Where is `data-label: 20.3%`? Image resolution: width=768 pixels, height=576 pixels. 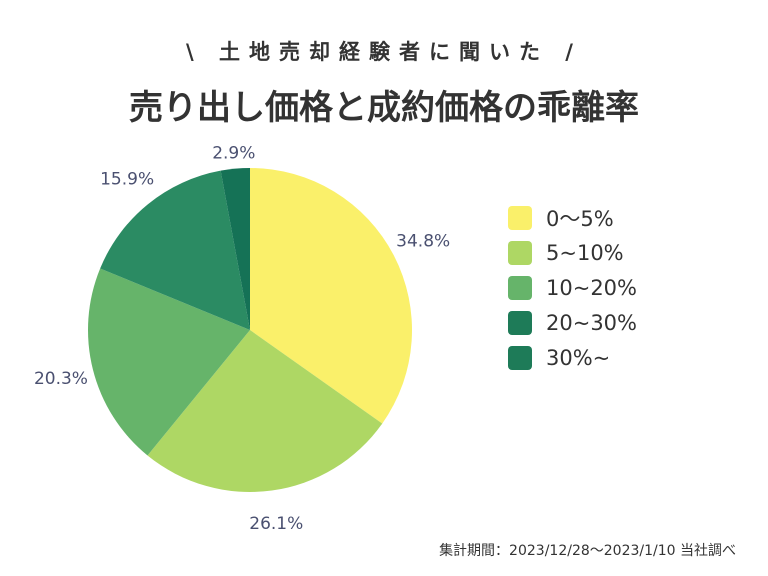 data-label: 20.3% is located at coordinates (61, 379).